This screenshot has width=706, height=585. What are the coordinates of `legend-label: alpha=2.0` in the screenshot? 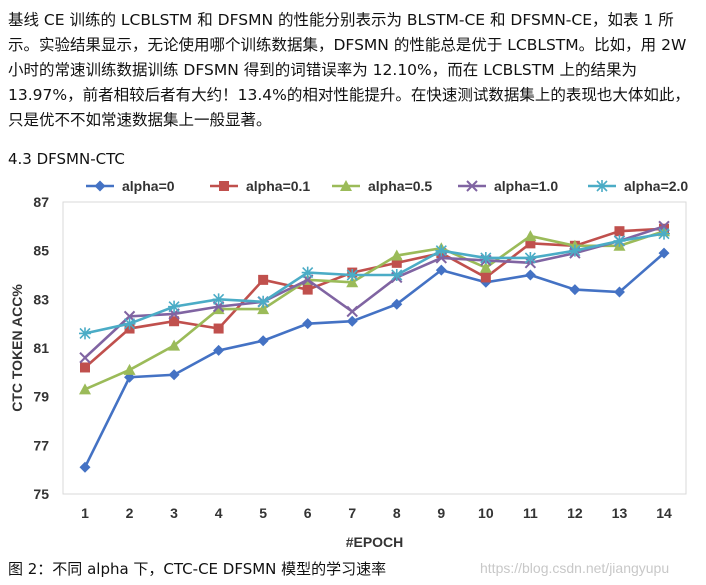 It's located at (656, 186).